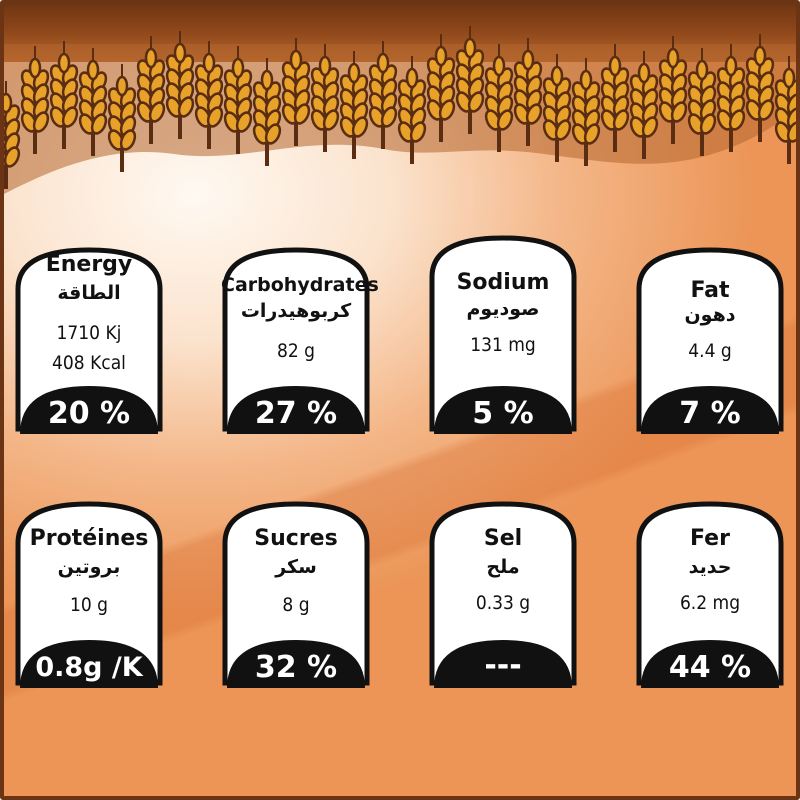 The width and height of the screenshot is (800, 800). I want to click on energy-card: Energy الطاقة 1710 Kj 408 Kcal 20 %, so click(89, 344).